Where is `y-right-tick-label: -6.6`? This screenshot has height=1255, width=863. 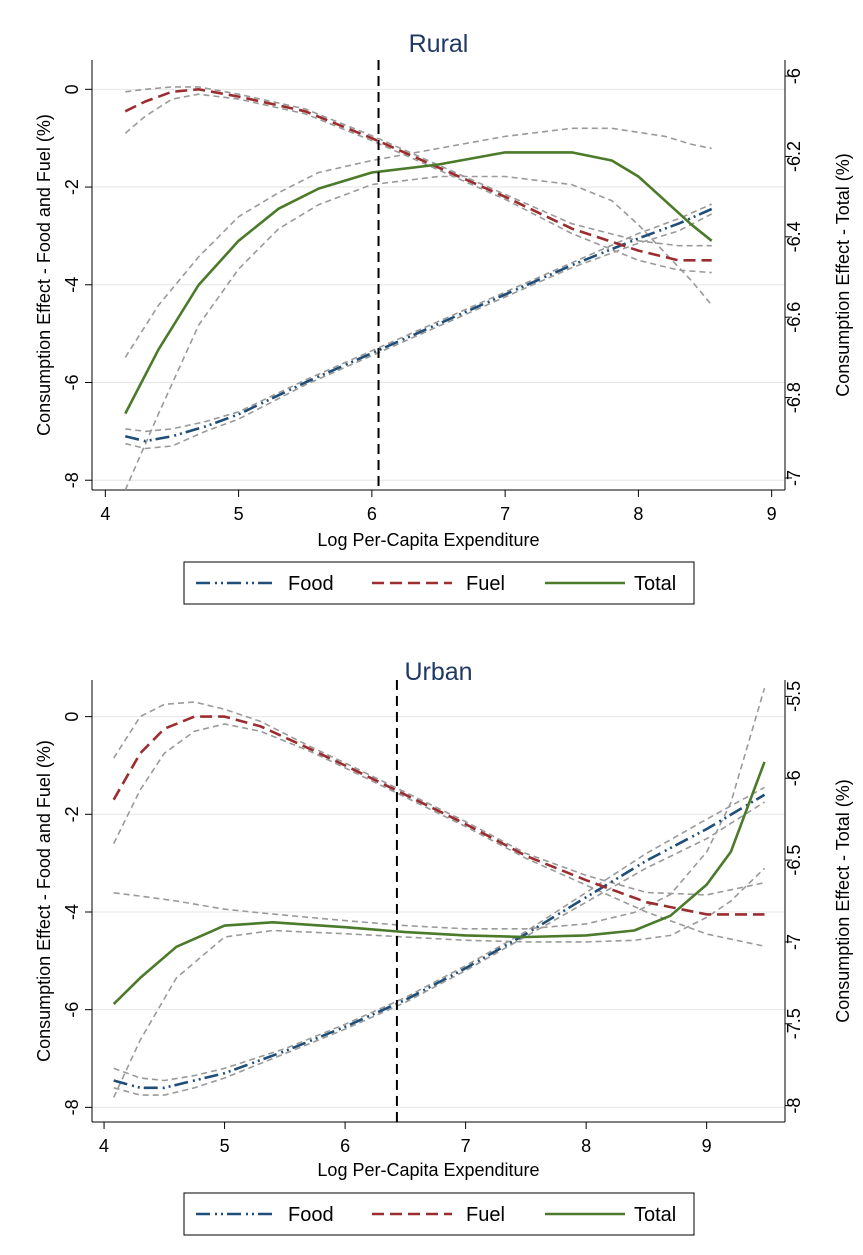 y-right-tick-label: -6.6 is located at coordinates (794, 317).